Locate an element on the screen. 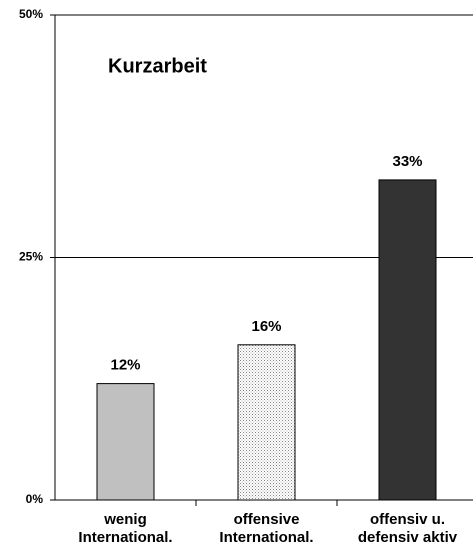 The image size is (473, 560). y-tick-label: 0% is located at coordinates (35, 499).